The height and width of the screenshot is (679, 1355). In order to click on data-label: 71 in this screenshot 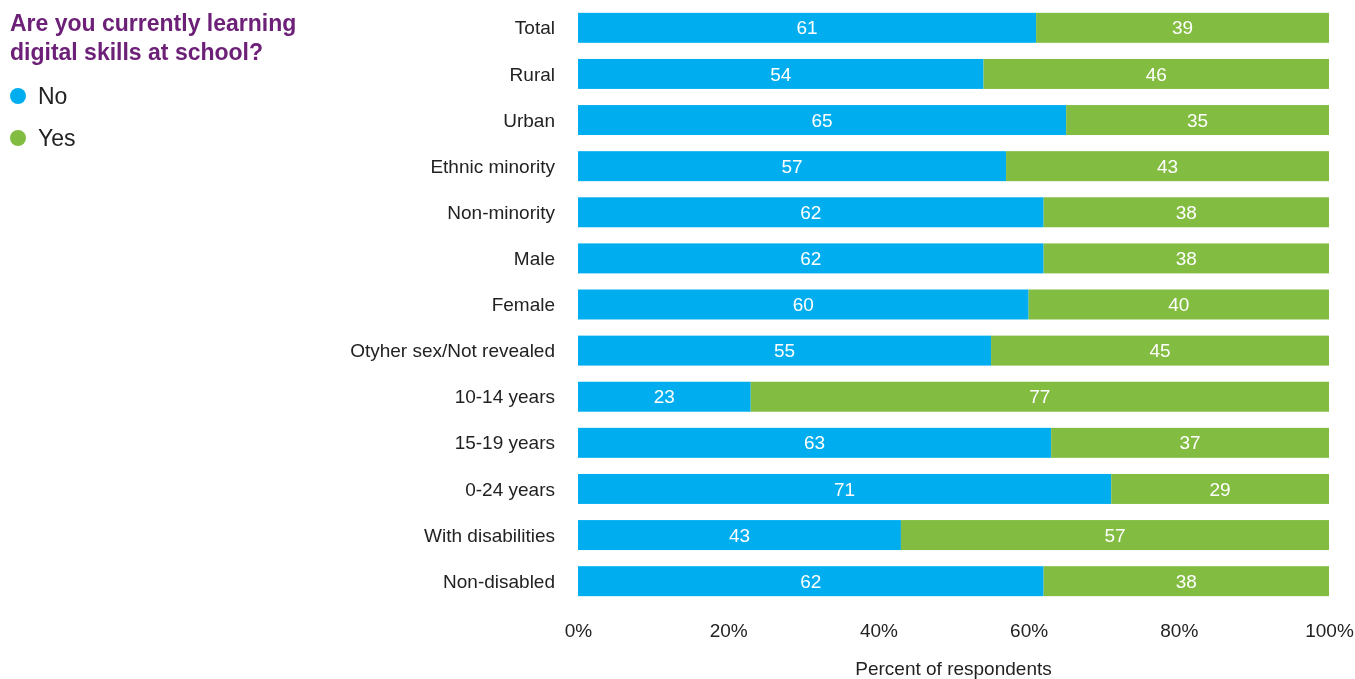, I will do `click(845, 489)`.